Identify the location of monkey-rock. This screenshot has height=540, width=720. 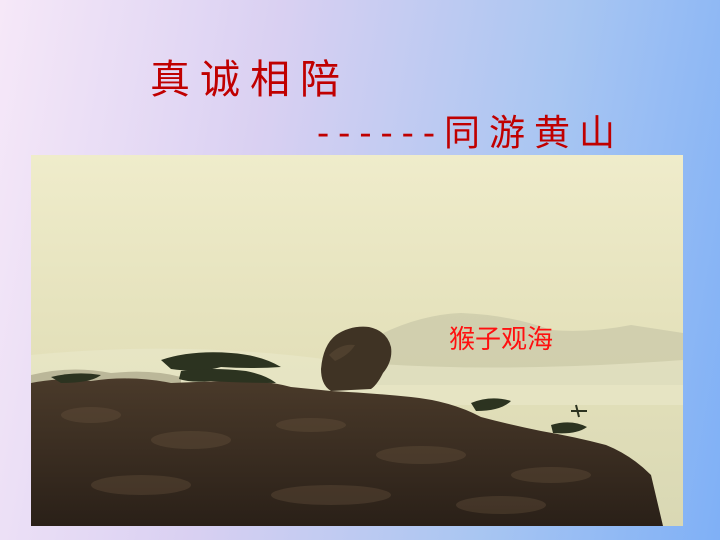
(356, 358).